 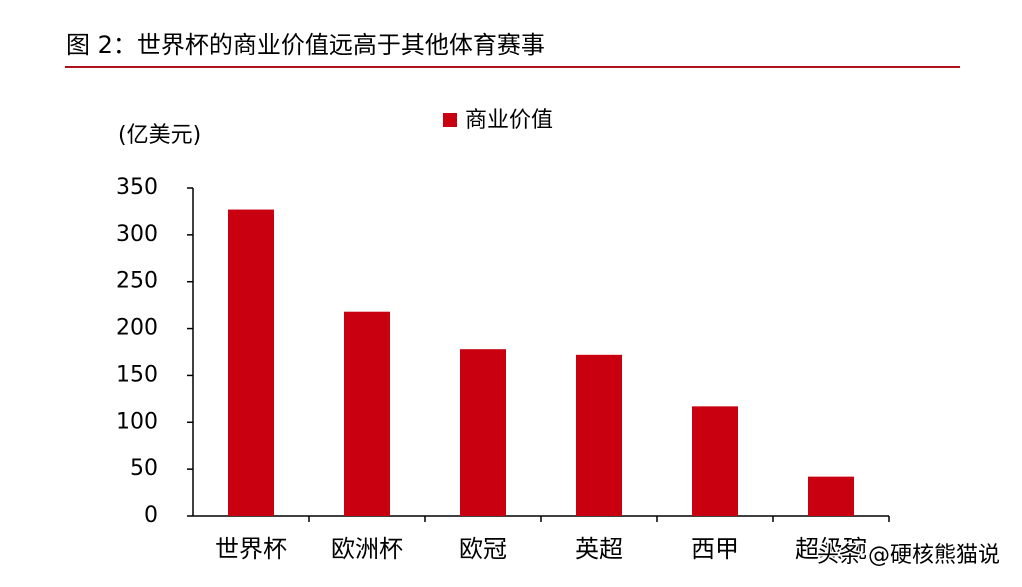 What do you see at coordinates (151, 515) in the screenshot?
I see `y-tick-label: 0` at bounding box center [151, 515].